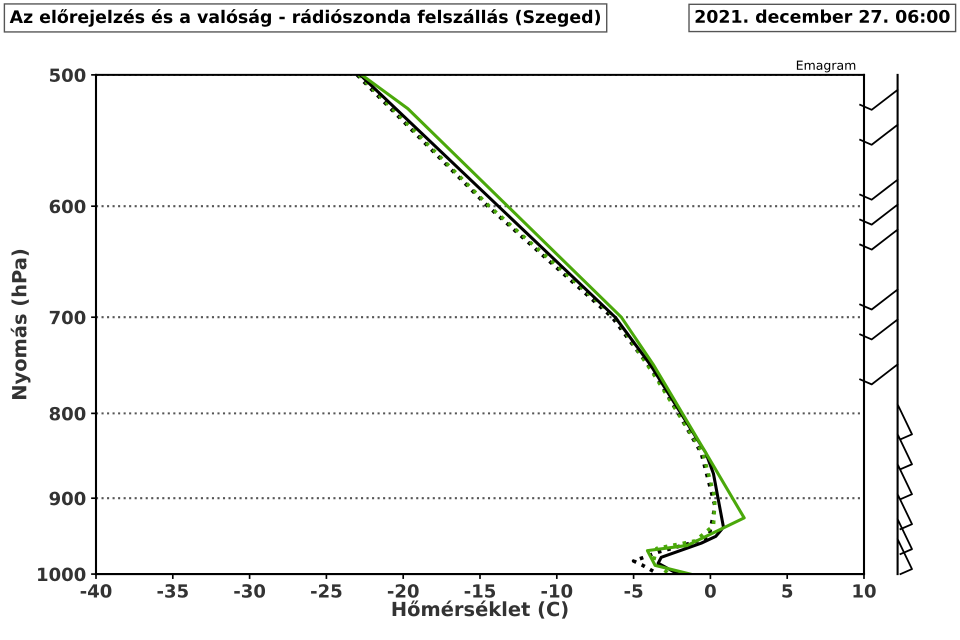  Describe the element at coordinates (556, 591) in the screenshot. I see `x-tick-label: -10` at that location.